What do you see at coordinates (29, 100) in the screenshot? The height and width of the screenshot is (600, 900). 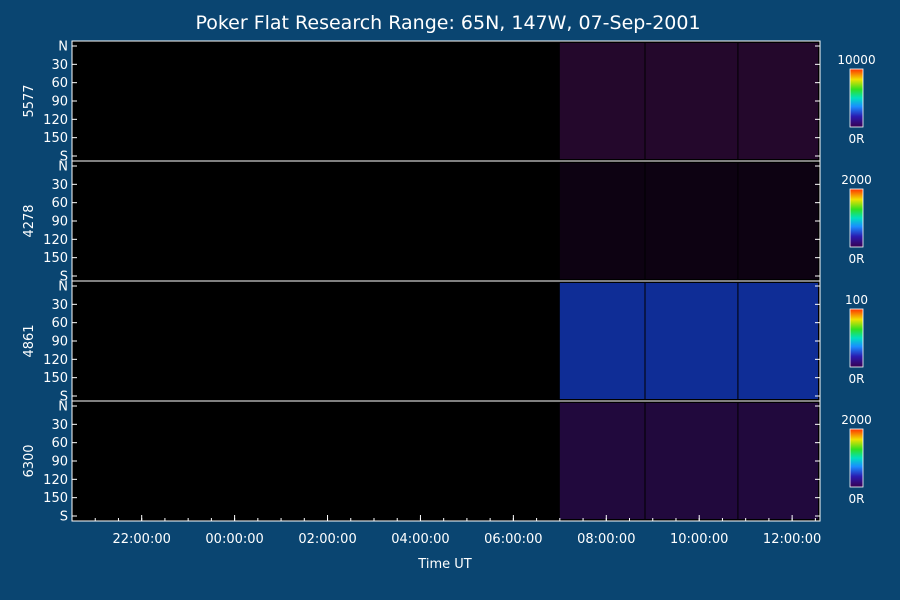 I see `panel-label: 5577` at bounding box center [29, 100].